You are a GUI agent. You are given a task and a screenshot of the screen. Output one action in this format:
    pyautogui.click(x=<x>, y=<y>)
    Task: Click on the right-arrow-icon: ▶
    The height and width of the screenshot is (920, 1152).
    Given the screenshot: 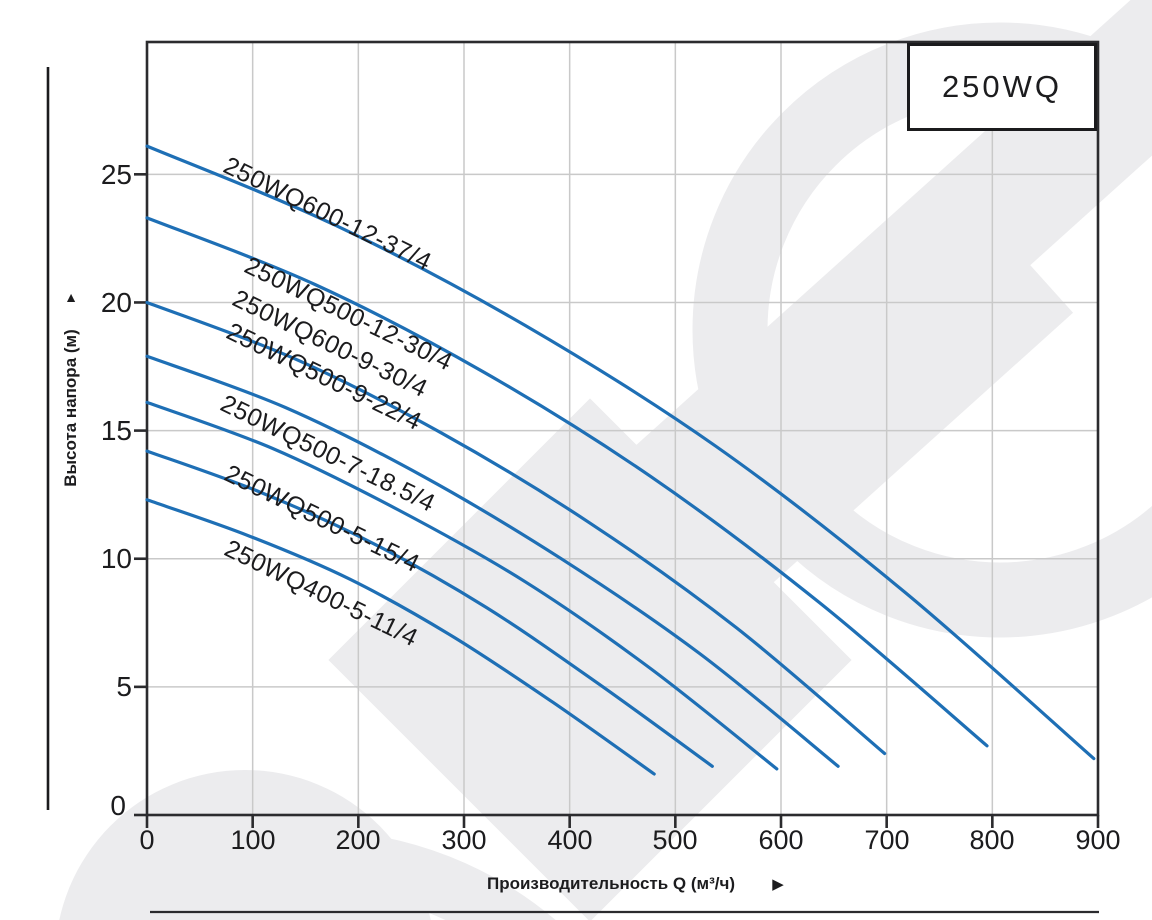 What is the action you would take?
    pyautogui.click(x=778, y=884)
    